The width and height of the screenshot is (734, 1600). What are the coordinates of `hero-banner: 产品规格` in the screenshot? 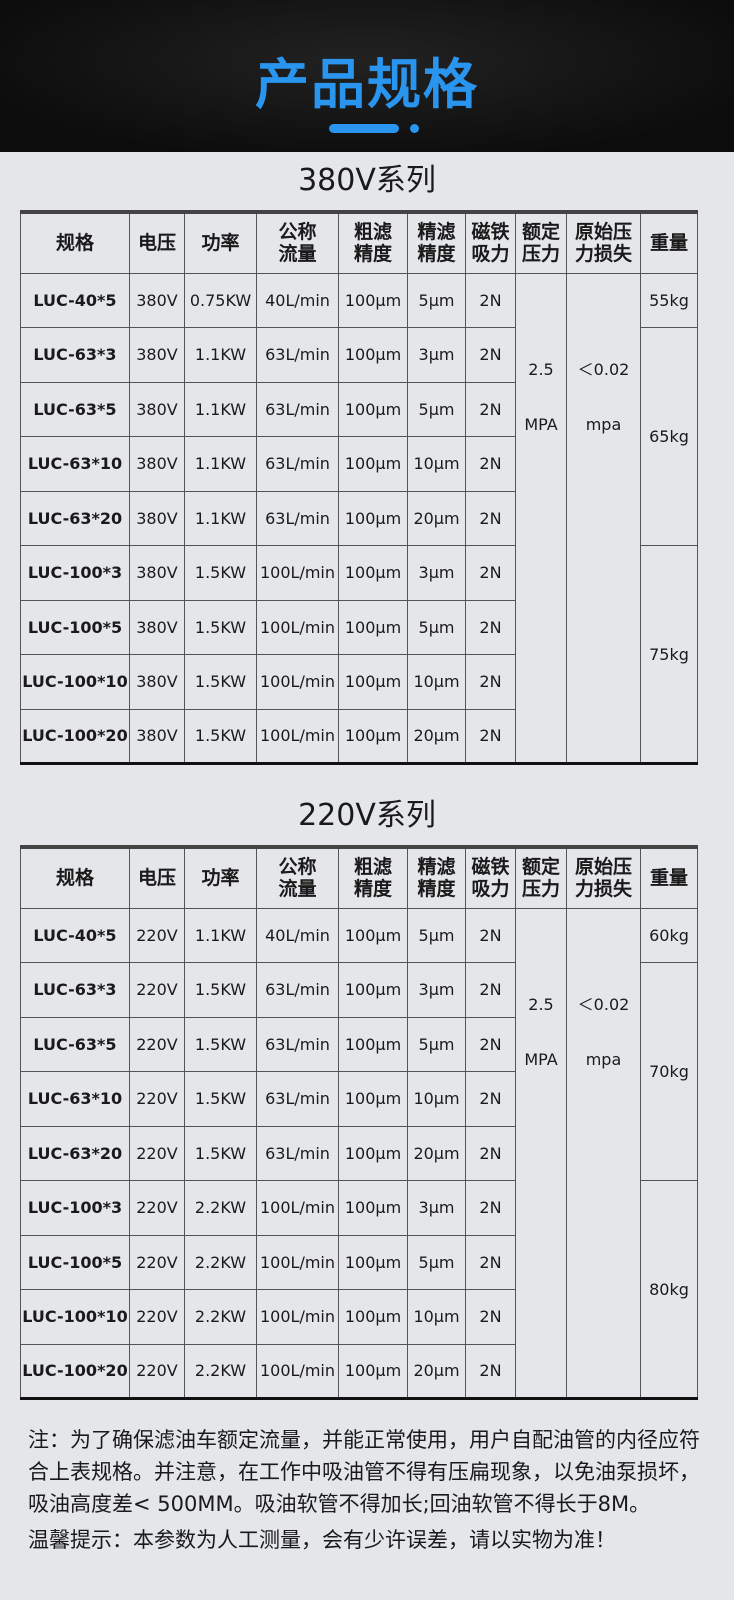 It's located at (367, 76).